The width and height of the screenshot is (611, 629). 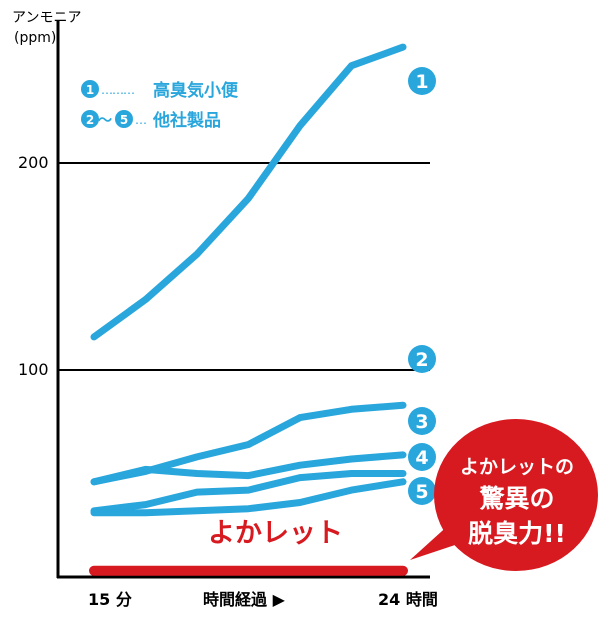 I want to click on legend-item2-tilde: 〜, so click(x=105, y=121).